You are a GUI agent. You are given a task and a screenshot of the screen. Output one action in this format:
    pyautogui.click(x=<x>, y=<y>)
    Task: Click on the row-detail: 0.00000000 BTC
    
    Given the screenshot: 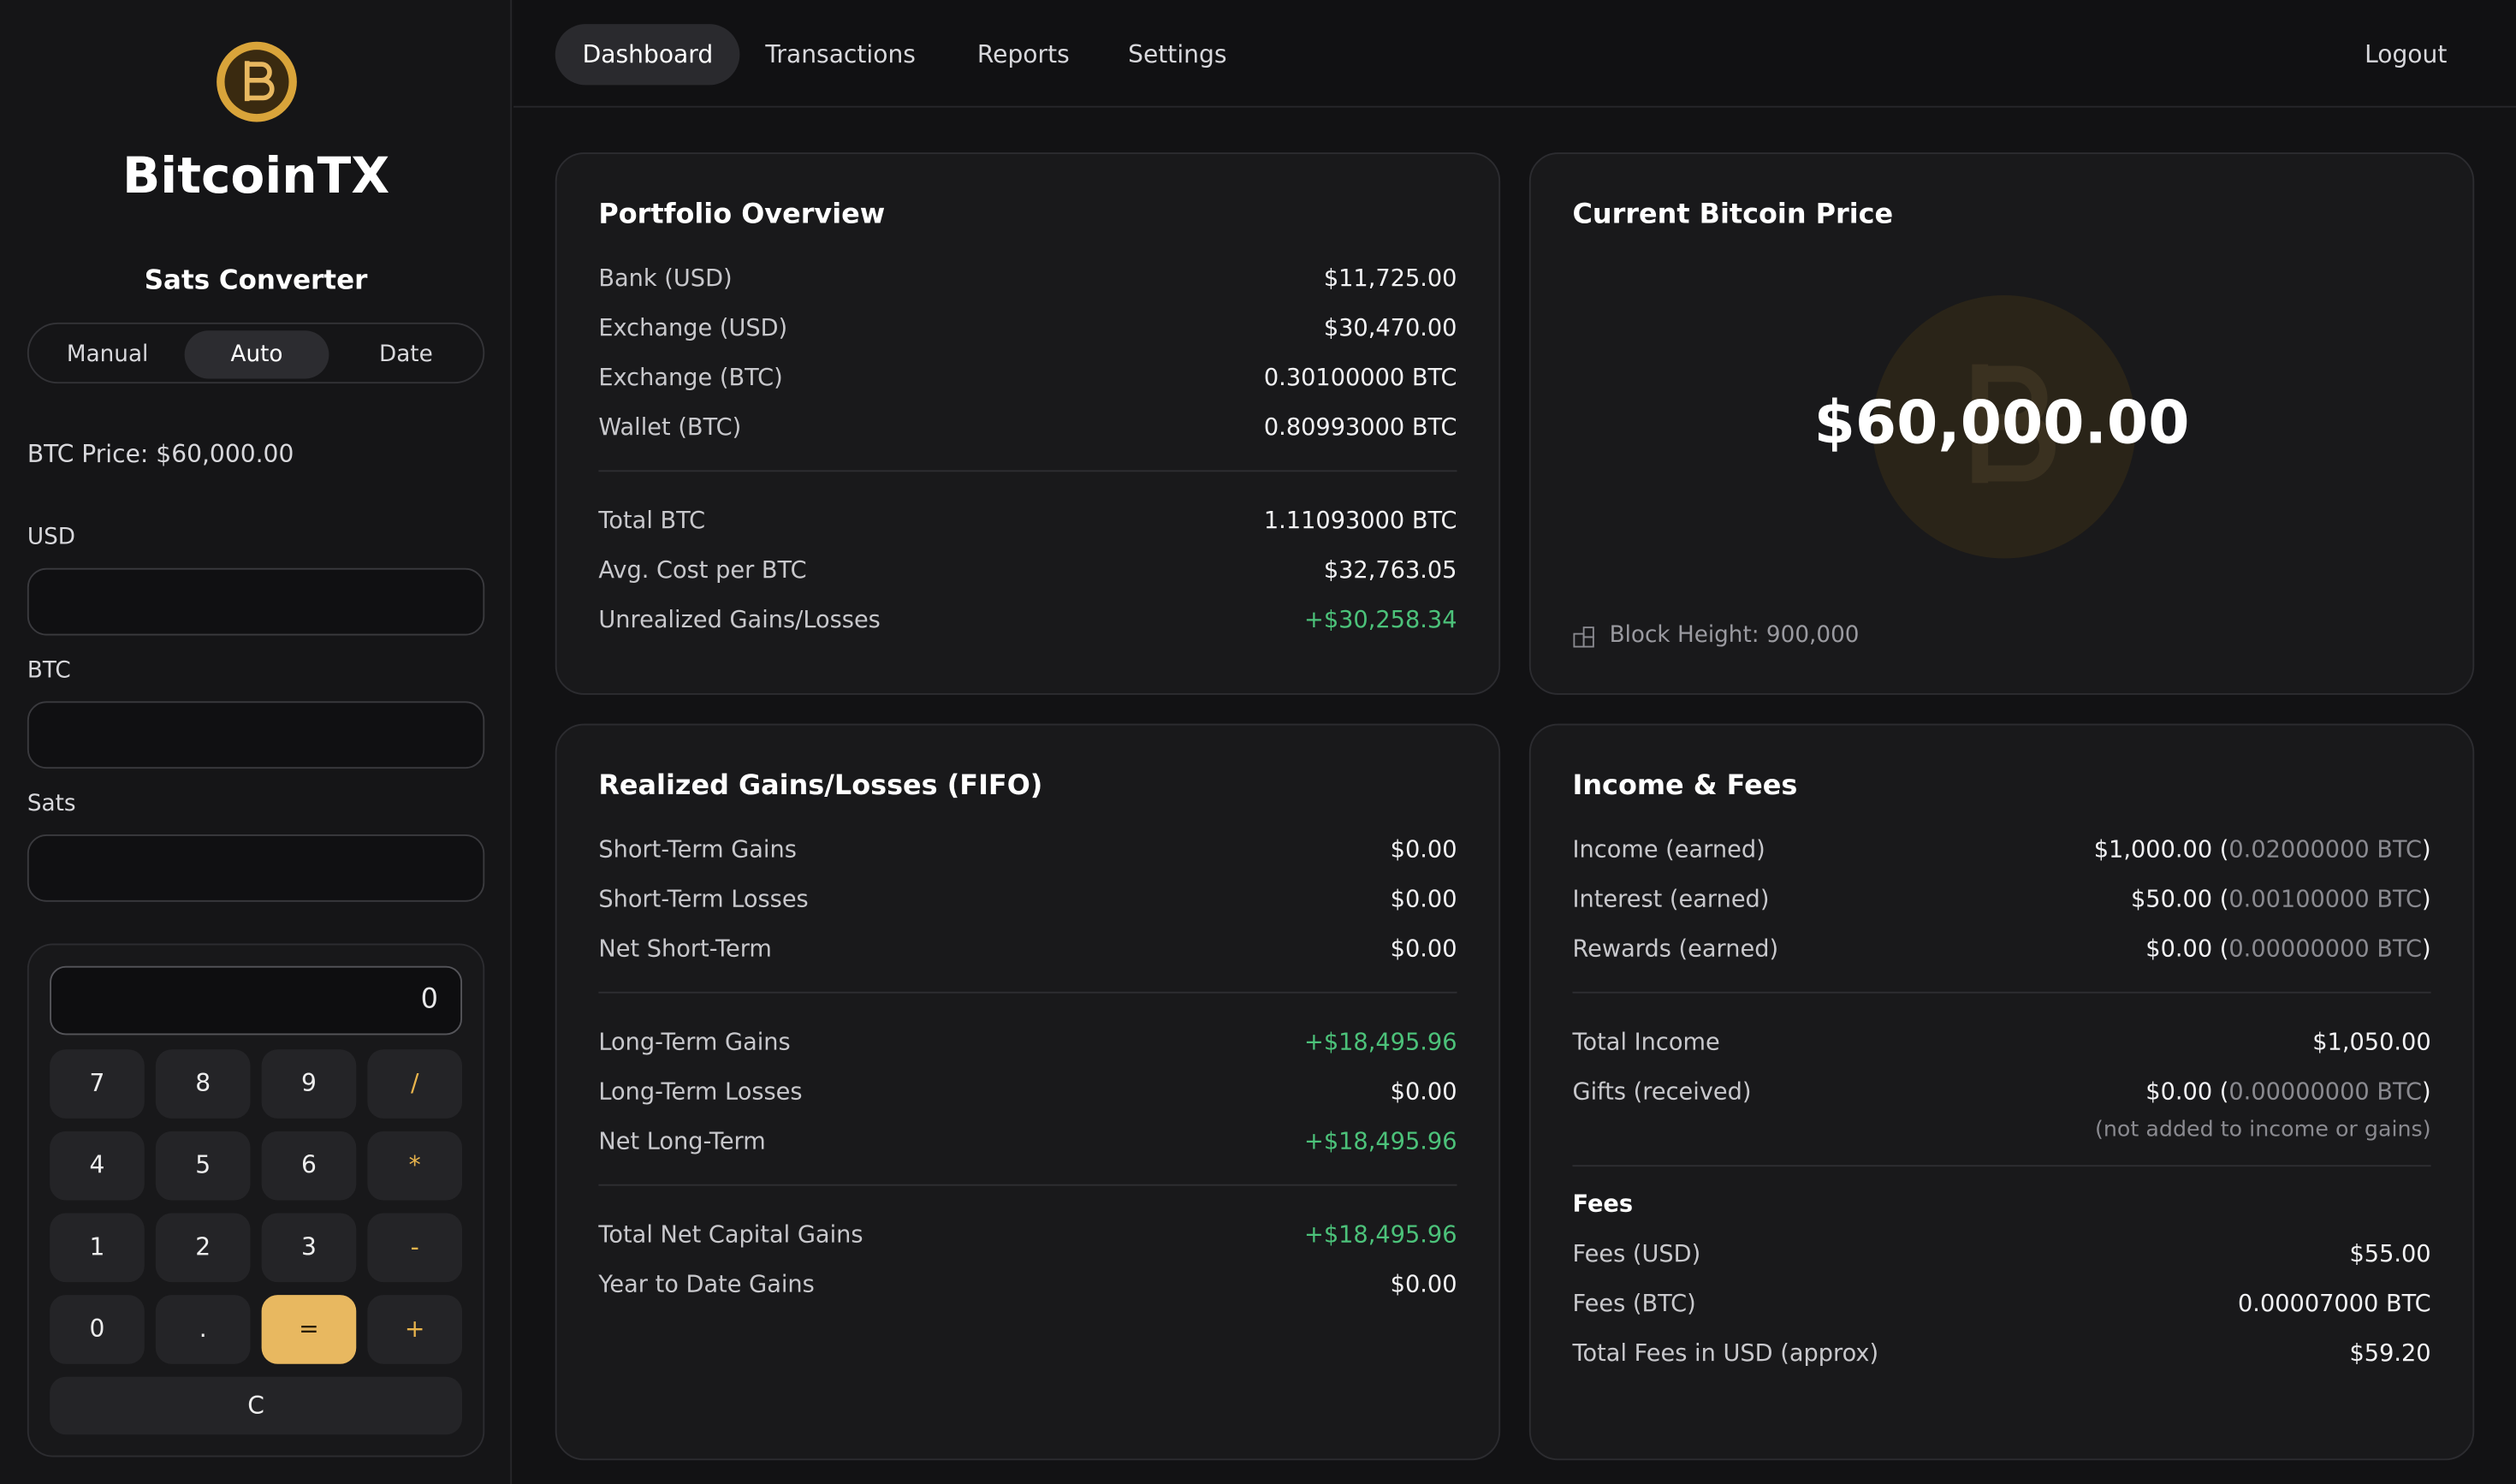 What is the action you would take?
    pyautogui.click(x=2325, y=1093)
    